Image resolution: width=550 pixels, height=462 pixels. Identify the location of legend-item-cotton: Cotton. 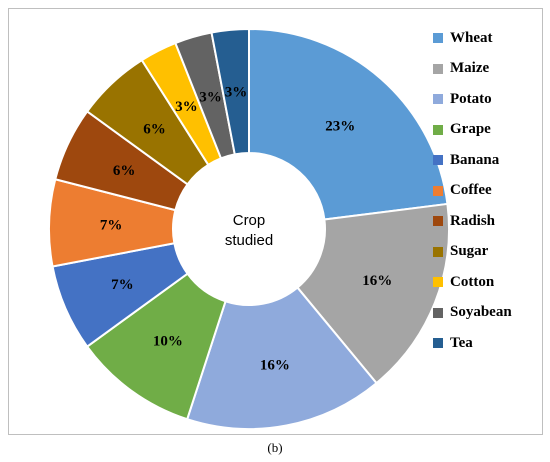
(488, 282).